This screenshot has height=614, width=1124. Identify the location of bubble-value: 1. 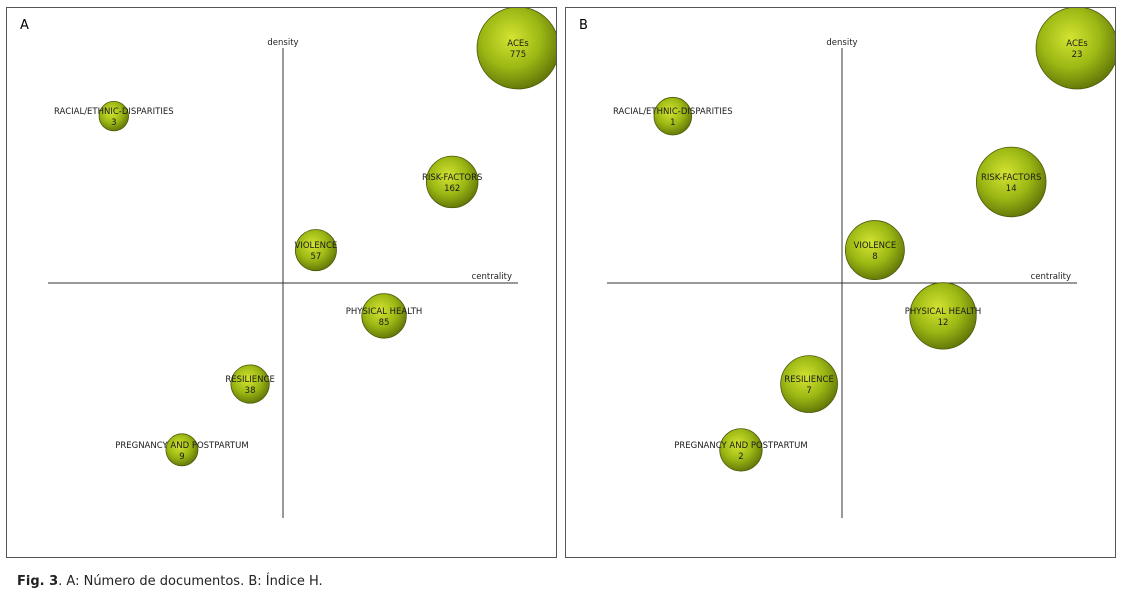
(672, 123).